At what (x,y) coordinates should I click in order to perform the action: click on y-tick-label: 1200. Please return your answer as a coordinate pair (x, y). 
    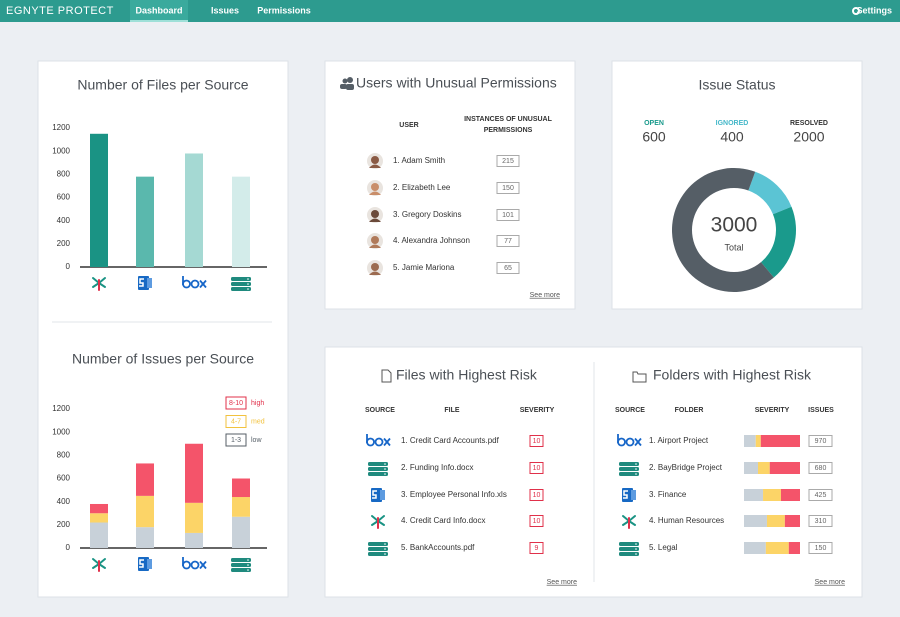
    Looking at the image, I should click on (61, 127).